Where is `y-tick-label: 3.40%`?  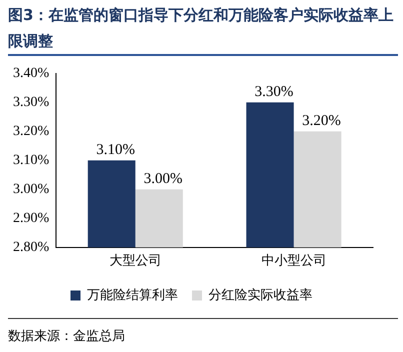
y-tick-label: 3.40% is located at coordinates (31, 74).